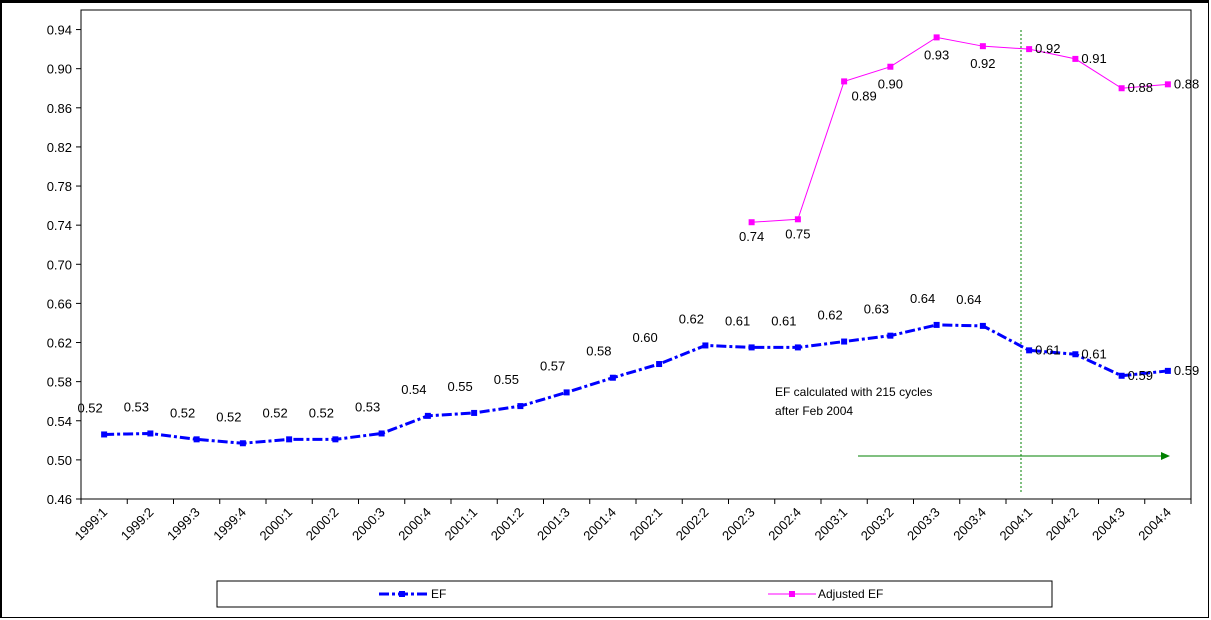  Describe the element at coordinates (322, 524) in the screenshot. I see `x-tick-label: 2000:2` at that location.